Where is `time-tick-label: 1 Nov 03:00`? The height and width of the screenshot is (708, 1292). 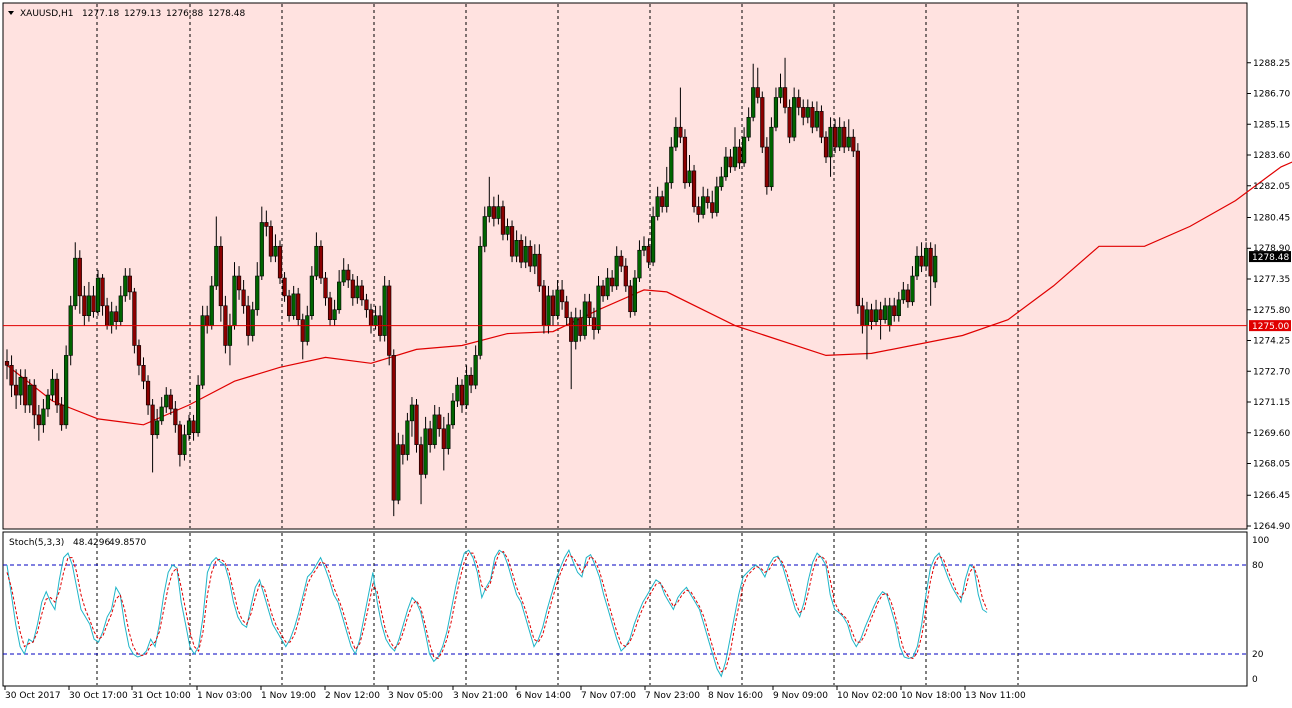
time-tick-label: 1 Nov 03:00 is located at coordinates (224, 696).